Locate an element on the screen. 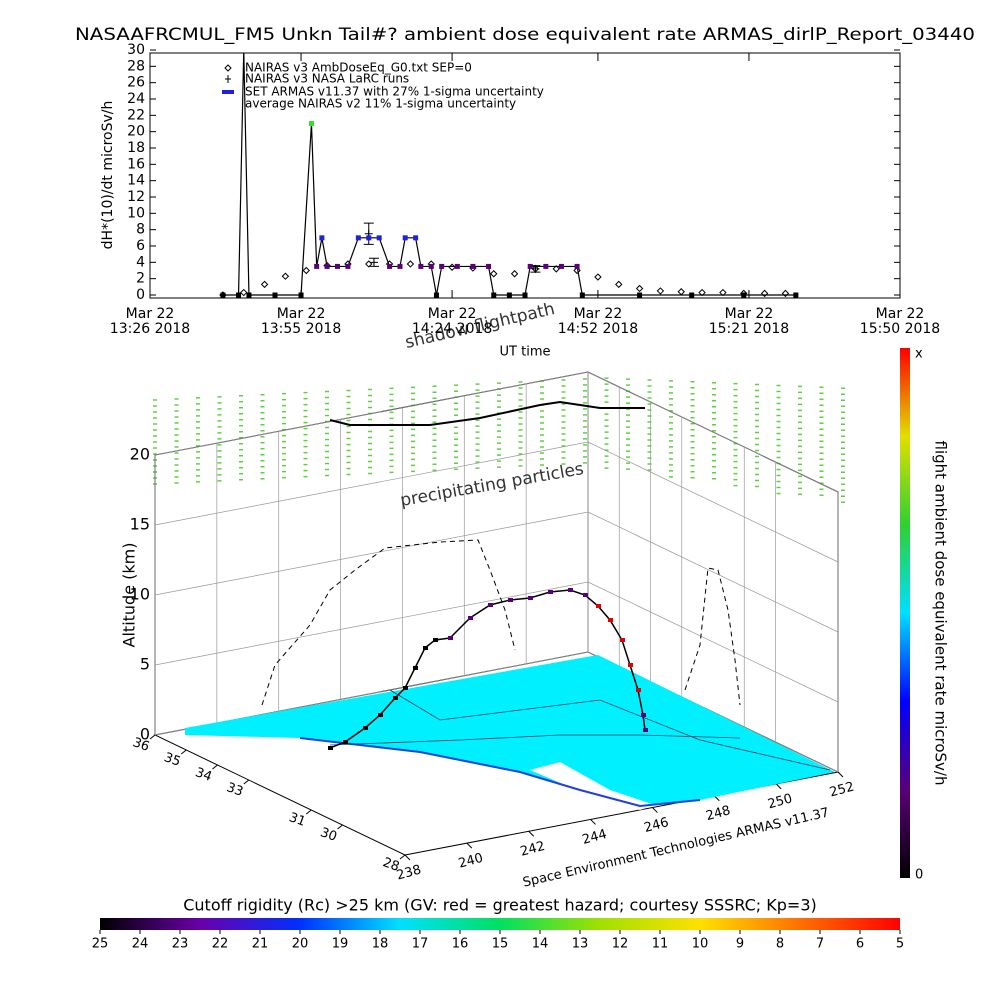 This screenshot has height=1000, width=1000. y-tick-label: 24 is located at coordinates (136, 99).